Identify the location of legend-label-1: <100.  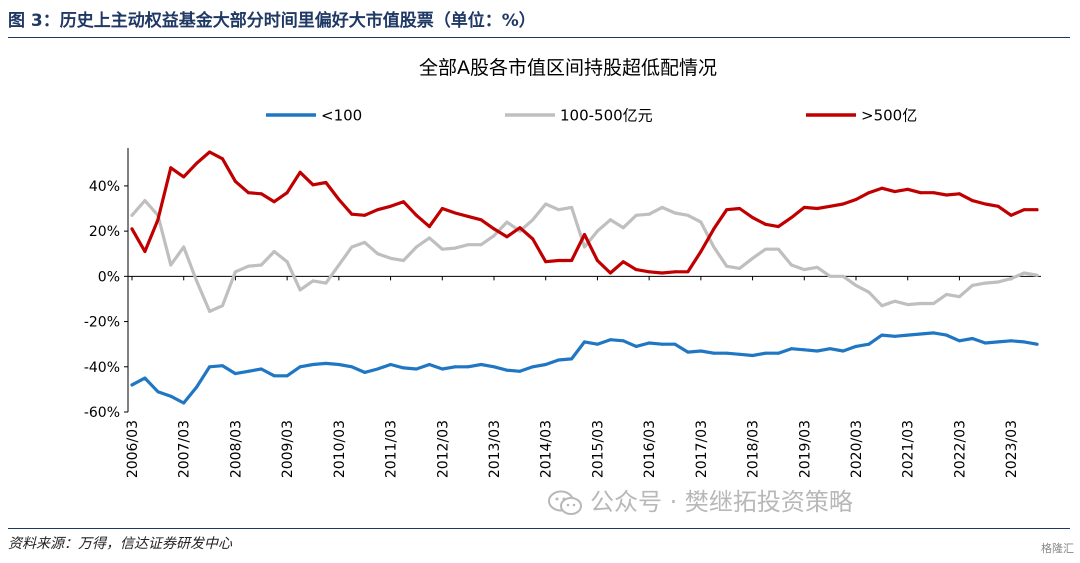
(341, 116).